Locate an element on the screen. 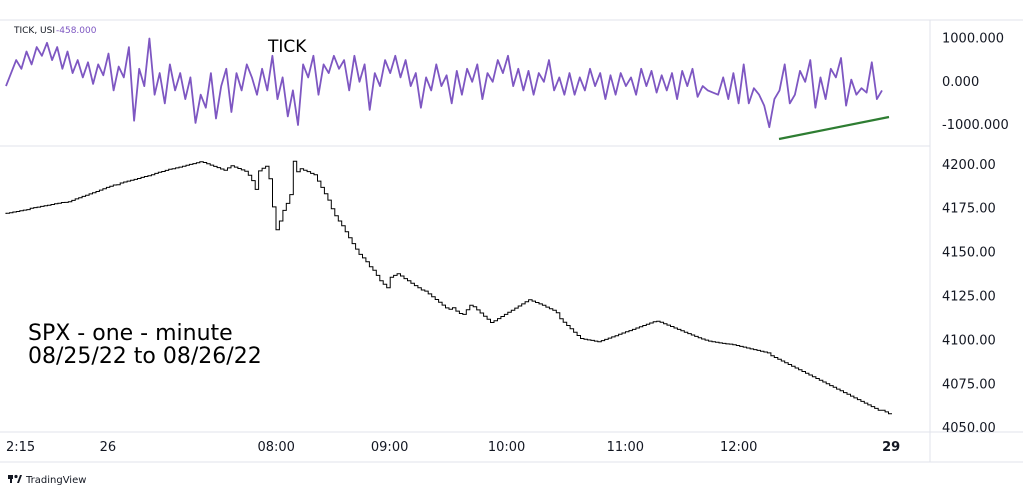  time-tick-label: 10:00 is located at coordinates (506, 447).